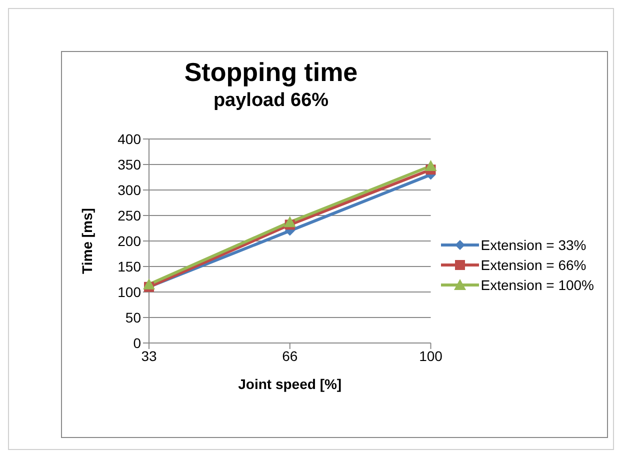 The height and width of the screenshot is (464, 626). I want to click on y-tick-label: 50, so click(133, 317).